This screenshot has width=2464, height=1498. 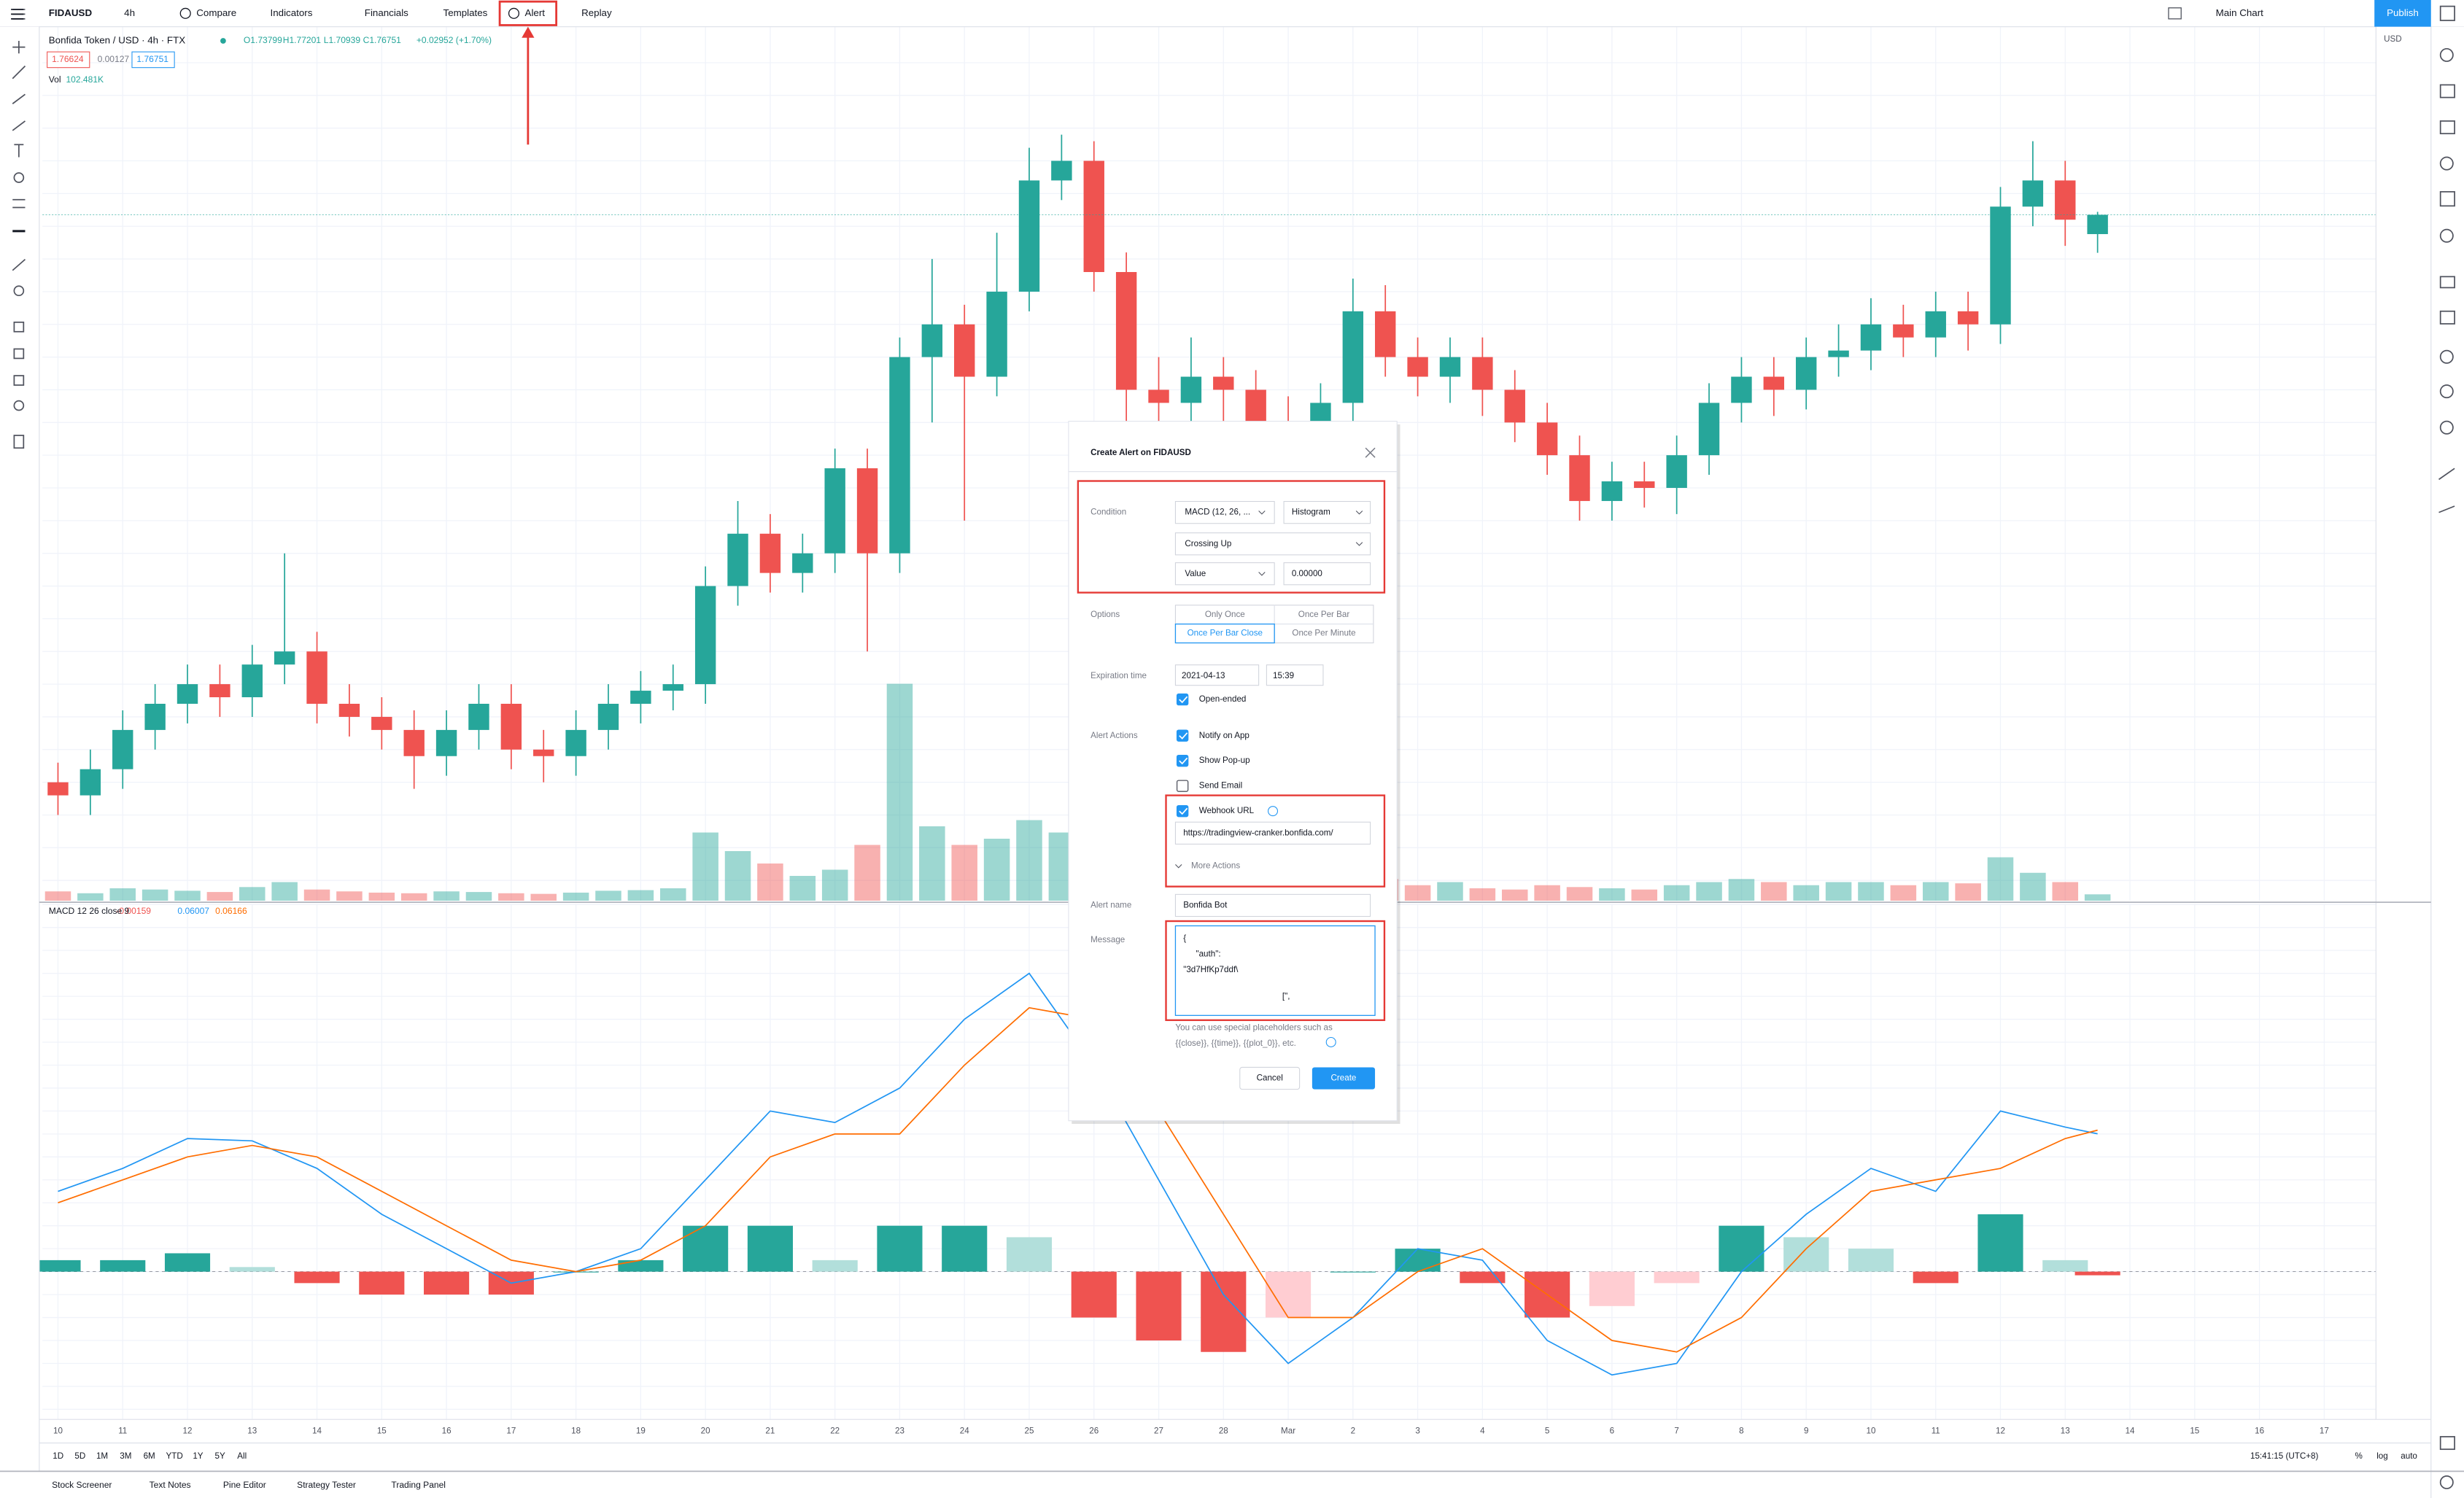 I want to click on hint: You can use special placeholders such as, so click(x=1254, y=1028).